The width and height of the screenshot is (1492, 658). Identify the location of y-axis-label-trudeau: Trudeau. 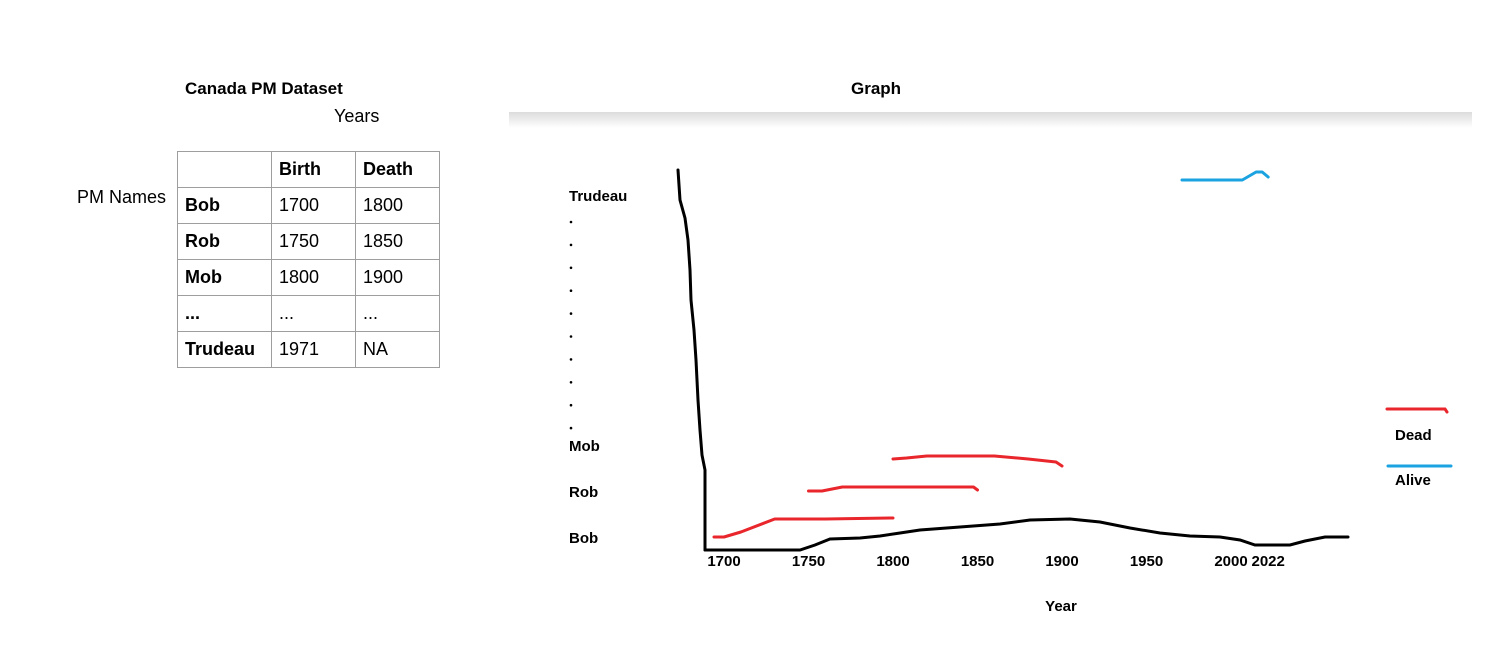
(598, 196).